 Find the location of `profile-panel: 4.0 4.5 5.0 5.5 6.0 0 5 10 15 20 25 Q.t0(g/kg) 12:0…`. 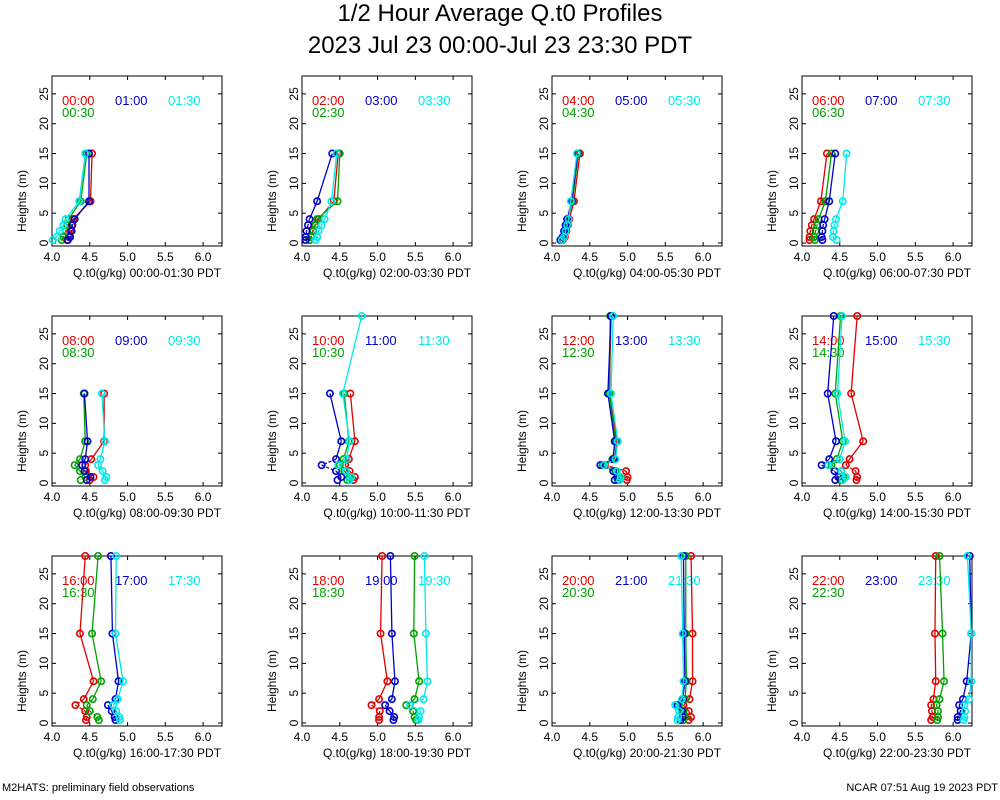

profile-panel: 4.0 4.5 5.0 5.5 6.0 0 5 10 15 20 25 Q.t0(g/kg) 12:0… is located at coordinates (619, 415).